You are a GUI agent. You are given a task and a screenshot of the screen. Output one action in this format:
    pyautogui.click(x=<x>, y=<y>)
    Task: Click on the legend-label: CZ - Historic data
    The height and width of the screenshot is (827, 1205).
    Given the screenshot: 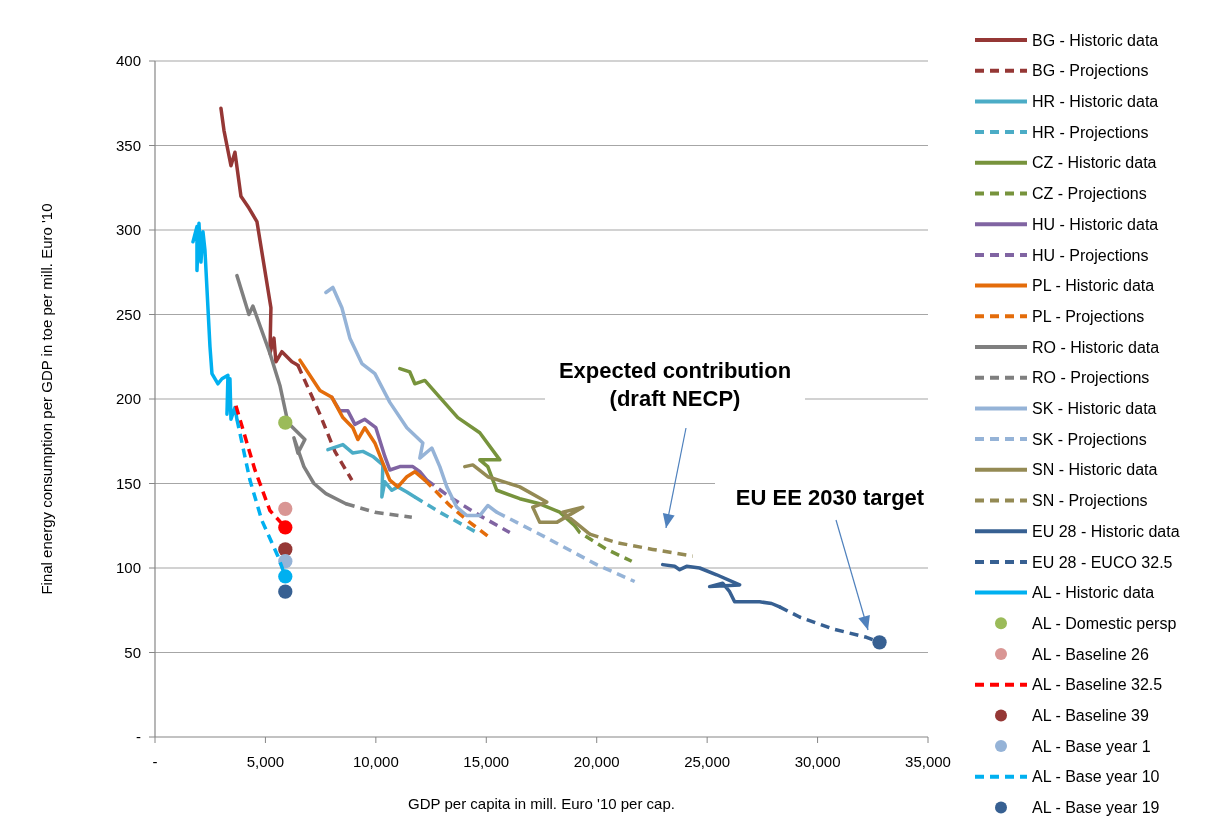 What is the action you would take?
    pyautogui.click(x=1094, y=163)
    